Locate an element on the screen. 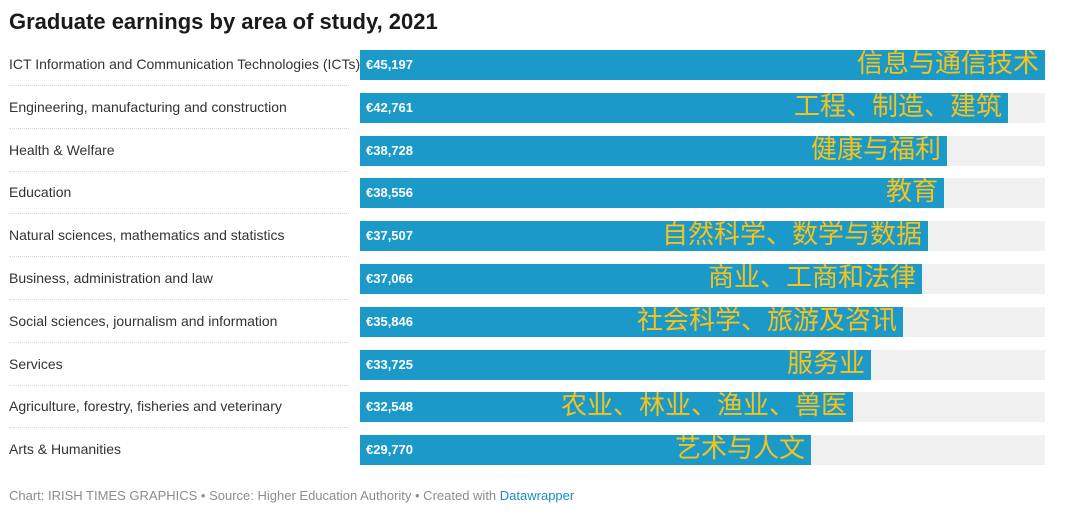  datawrapper-link: Datawrapper is located at coordinates (537, 495).